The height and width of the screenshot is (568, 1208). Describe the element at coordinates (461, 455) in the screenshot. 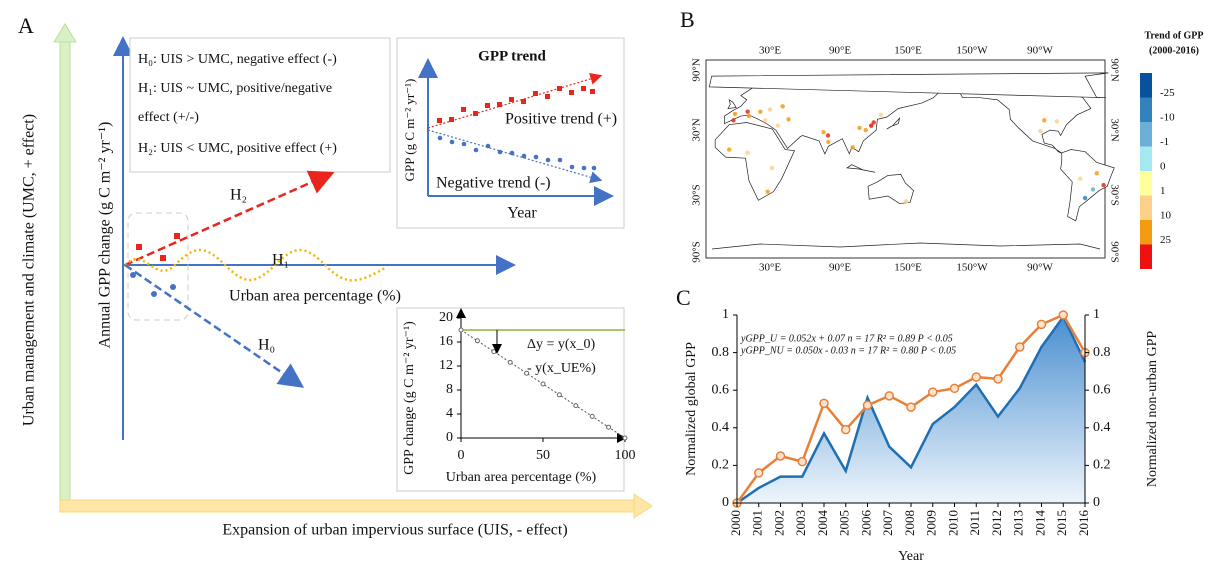

I see `x-tick-label: 0` at that location.